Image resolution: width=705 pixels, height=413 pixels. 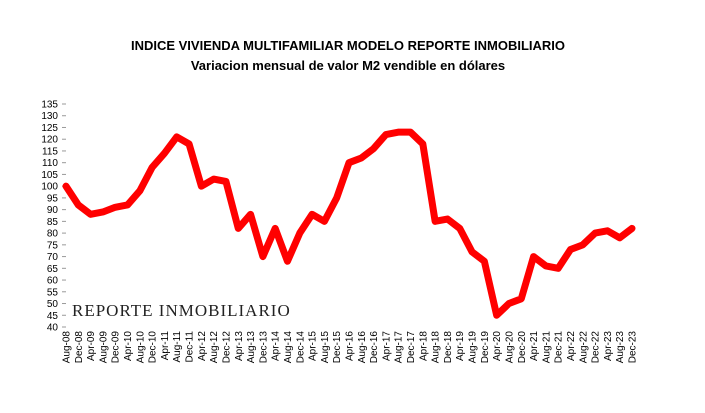 I want to click on x-tick-label: Apr-19, so click(x=460, y=346).